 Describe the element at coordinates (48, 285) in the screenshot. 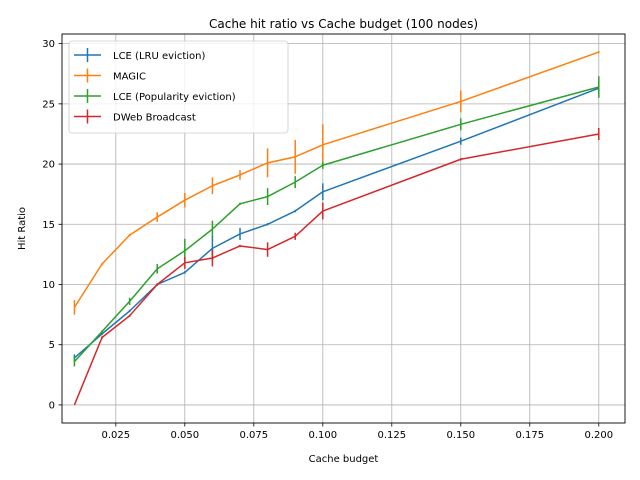

I see `y-tick-label: 10` at that location.